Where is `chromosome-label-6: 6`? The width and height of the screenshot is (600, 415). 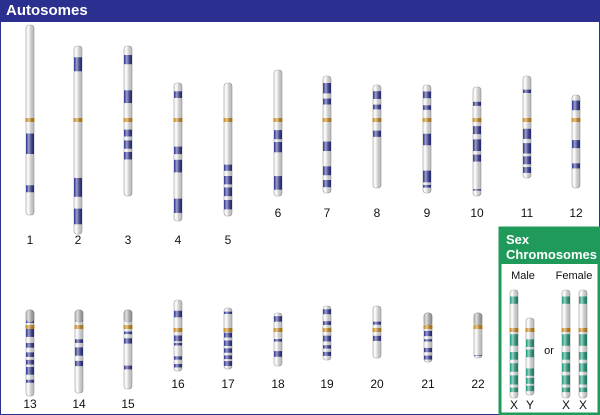
chromosome-label-6: 6 is located at coordinates (278, 213).